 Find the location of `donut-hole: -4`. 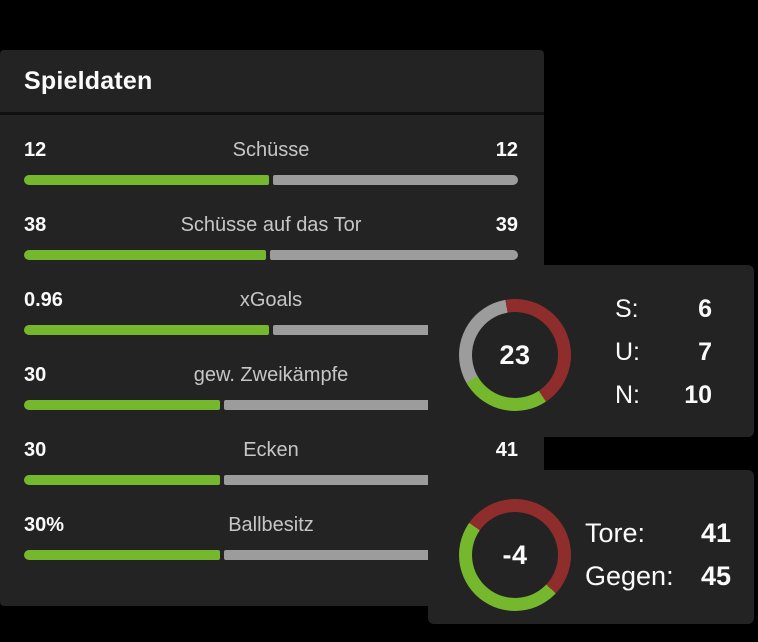

donut-hole: -4 is located at coordinates (515, 555).